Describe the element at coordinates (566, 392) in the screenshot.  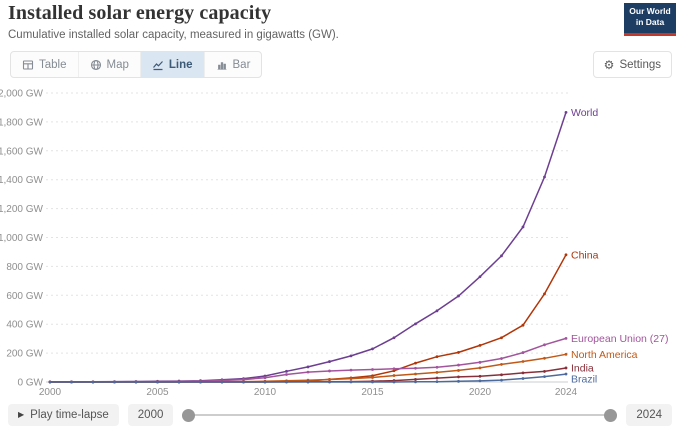
I see `svg-text: 2024` at that location.